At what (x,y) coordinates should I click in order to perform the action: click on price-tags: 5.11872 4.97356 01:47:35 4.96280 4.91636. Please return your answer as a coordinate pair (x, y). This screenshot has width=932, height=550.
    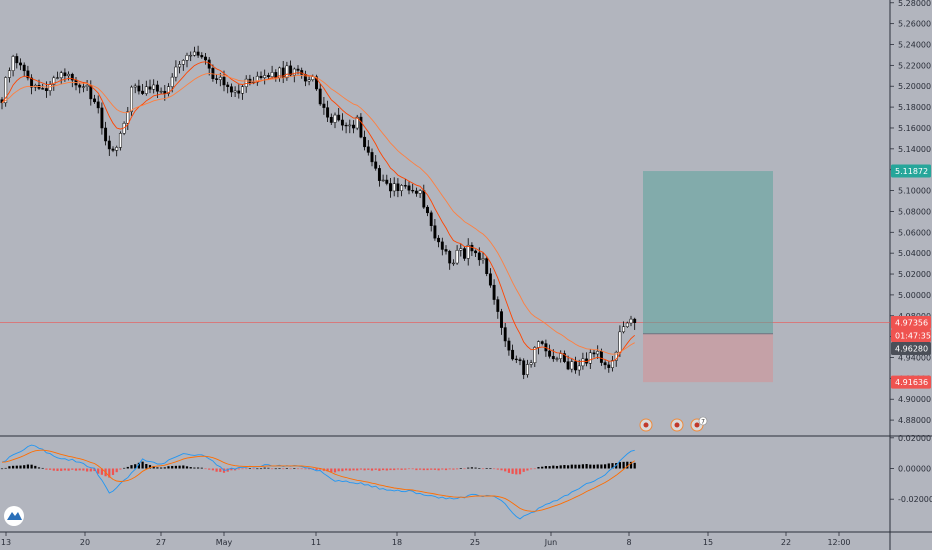
    Looking at the image, I should click on (911, 276).